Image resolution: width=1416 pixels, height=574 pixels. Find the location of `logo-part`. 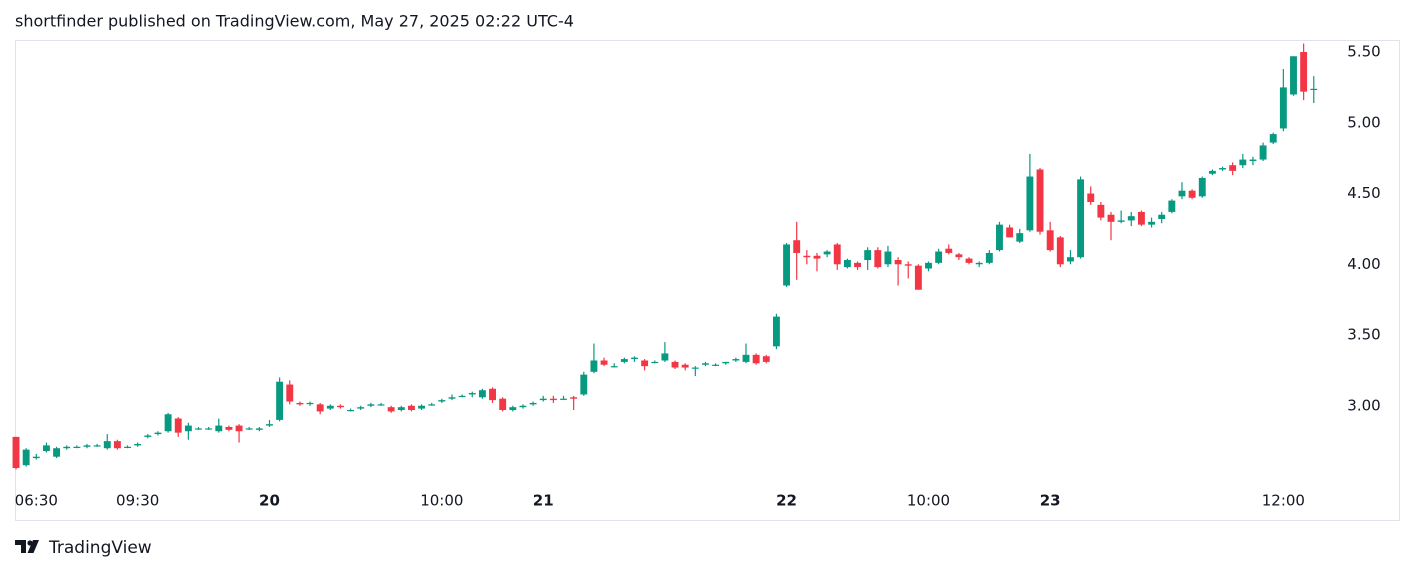

logo-part is located at coordinates (33, 546).